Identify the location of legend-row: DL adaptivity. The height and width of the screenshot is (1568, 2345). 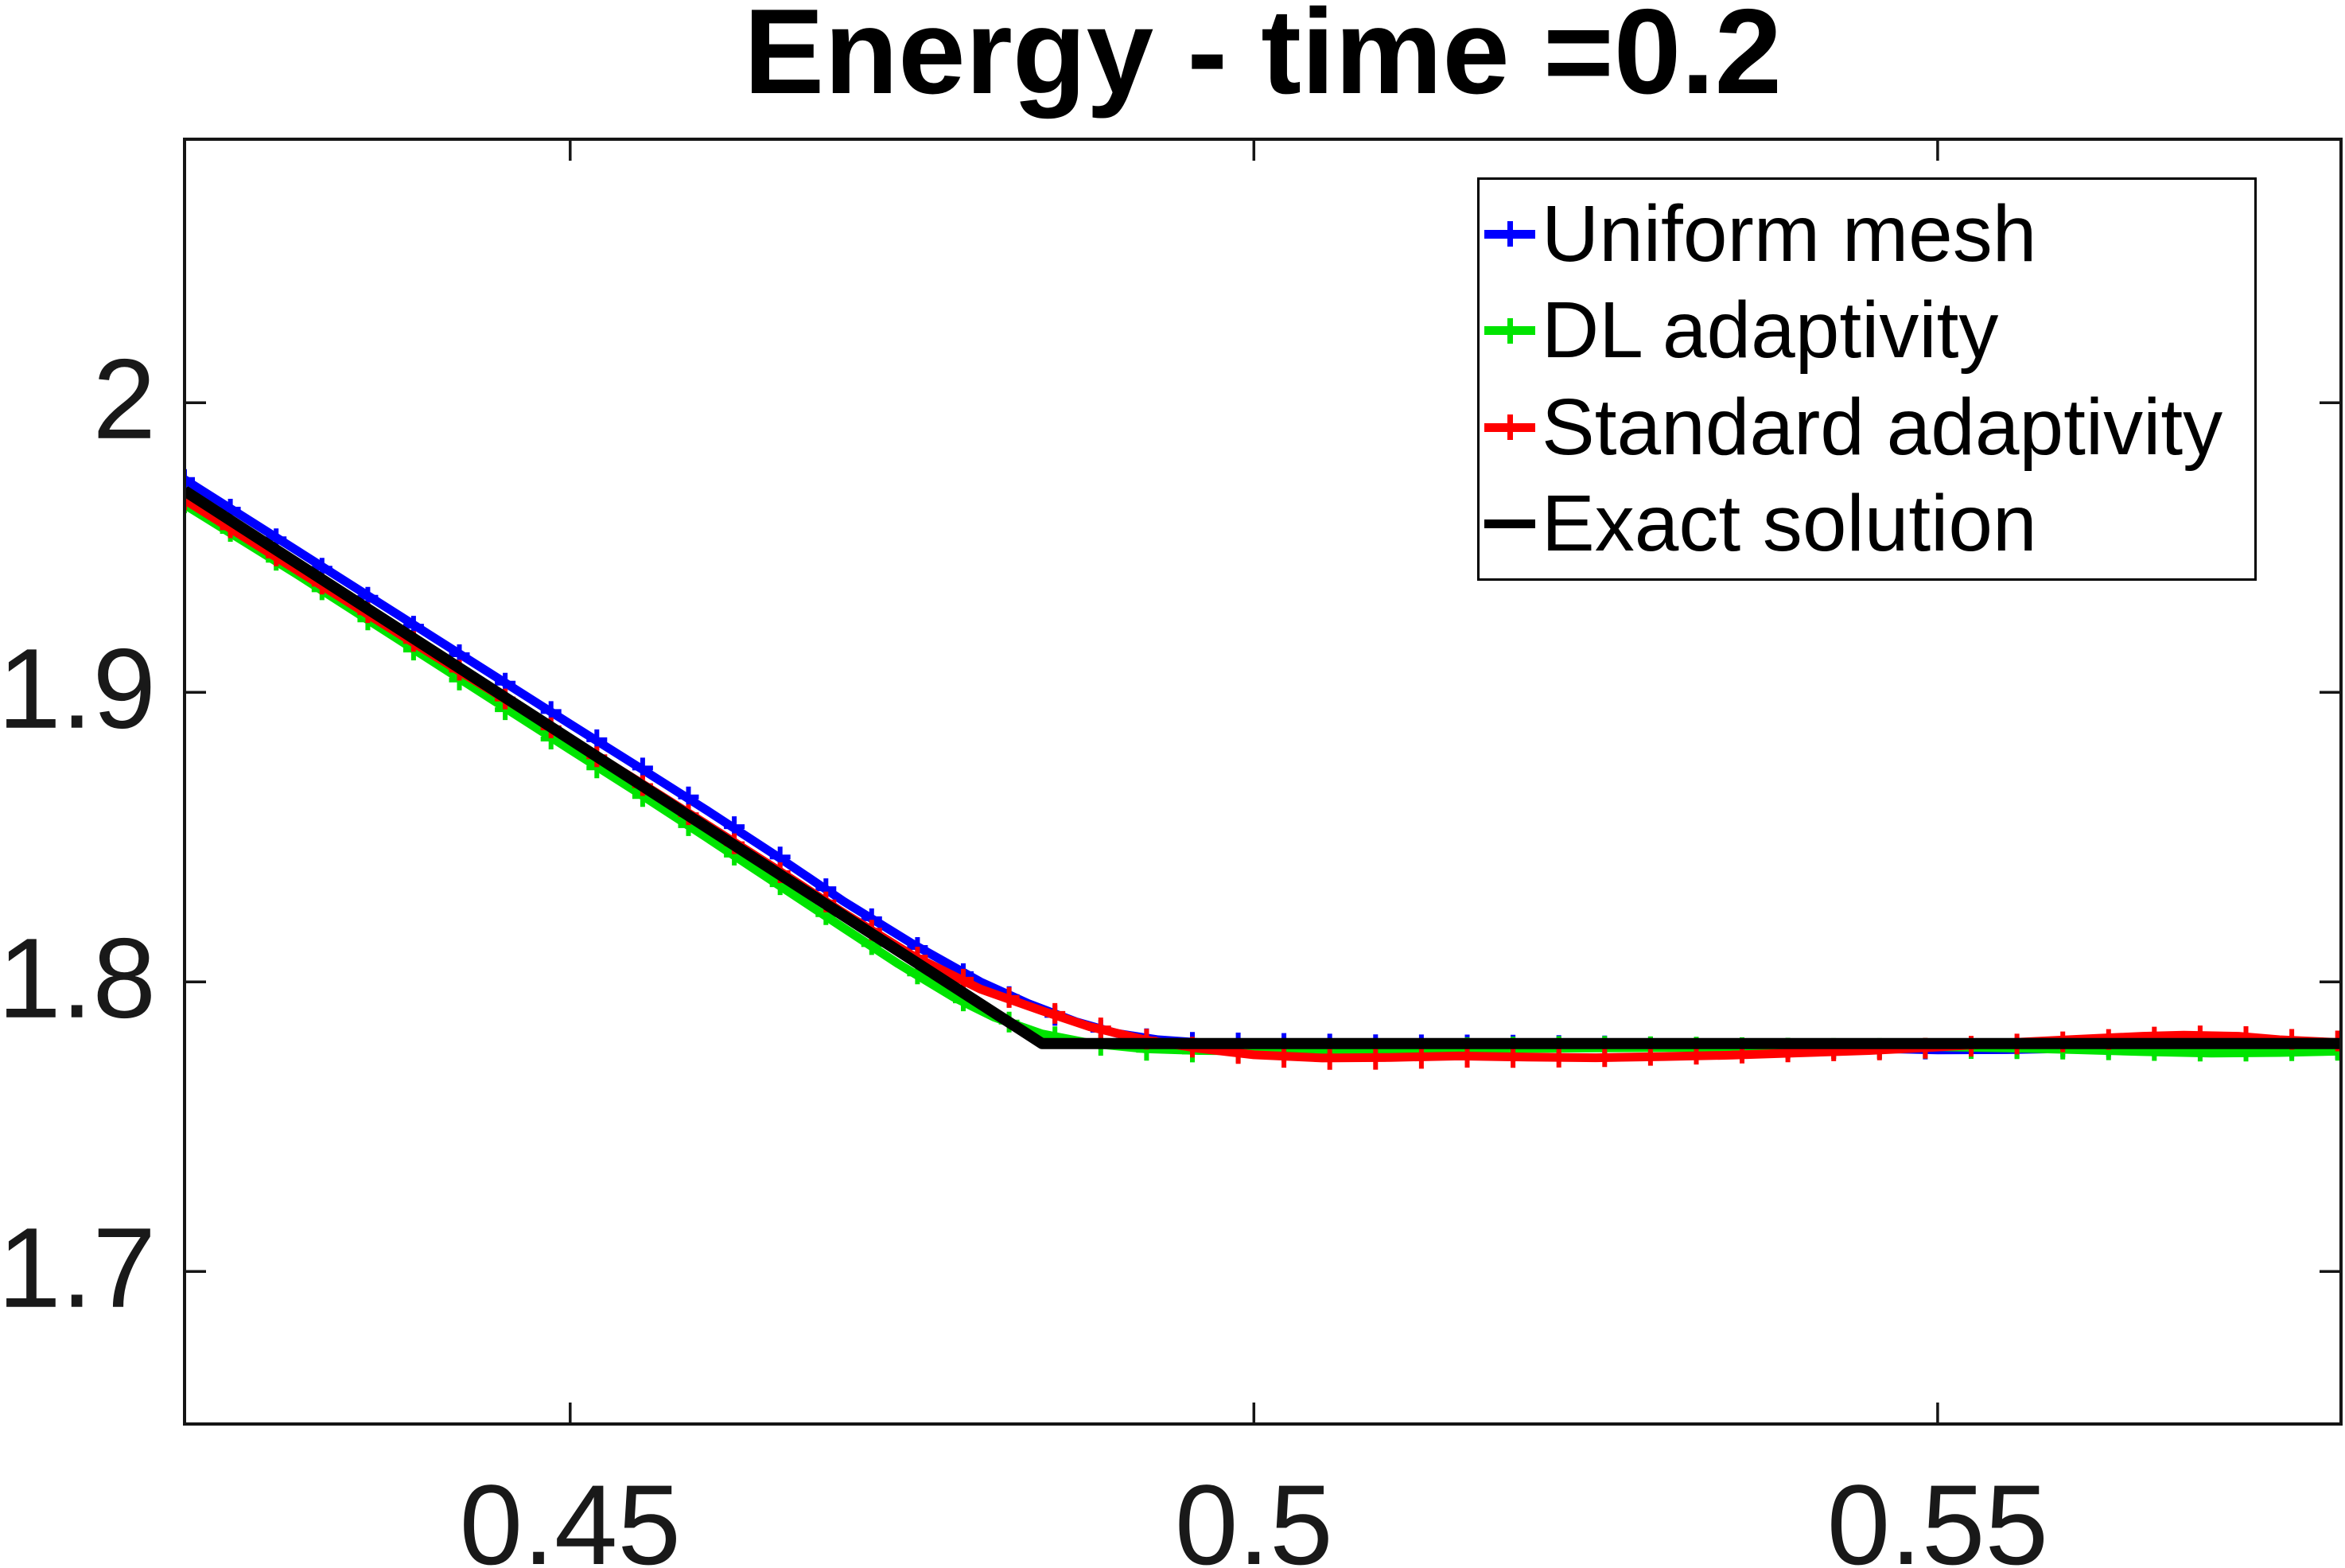
(1869, 330).